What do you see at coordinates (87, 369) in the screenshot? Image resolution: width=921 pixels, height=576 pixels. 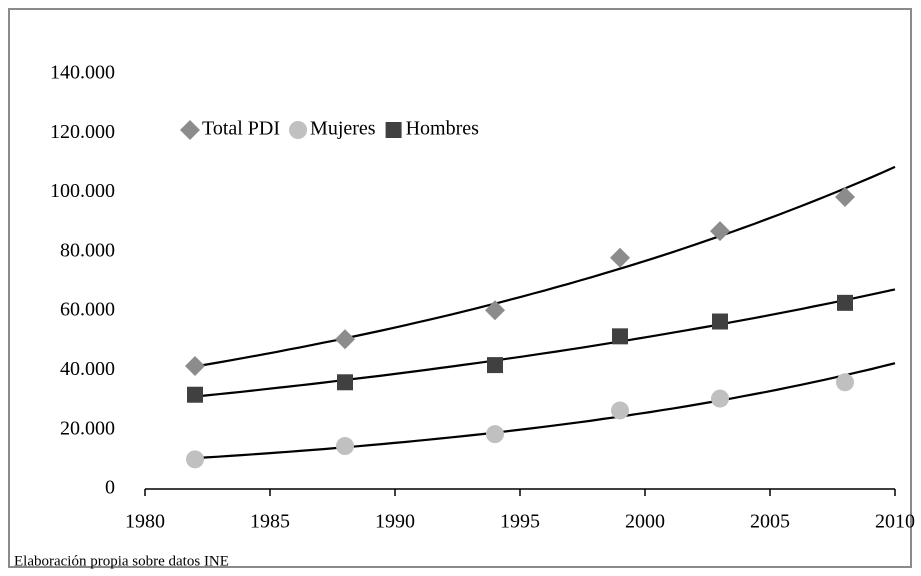 I see `y-tick-label: 40.000` at bounding box center [87, 369].